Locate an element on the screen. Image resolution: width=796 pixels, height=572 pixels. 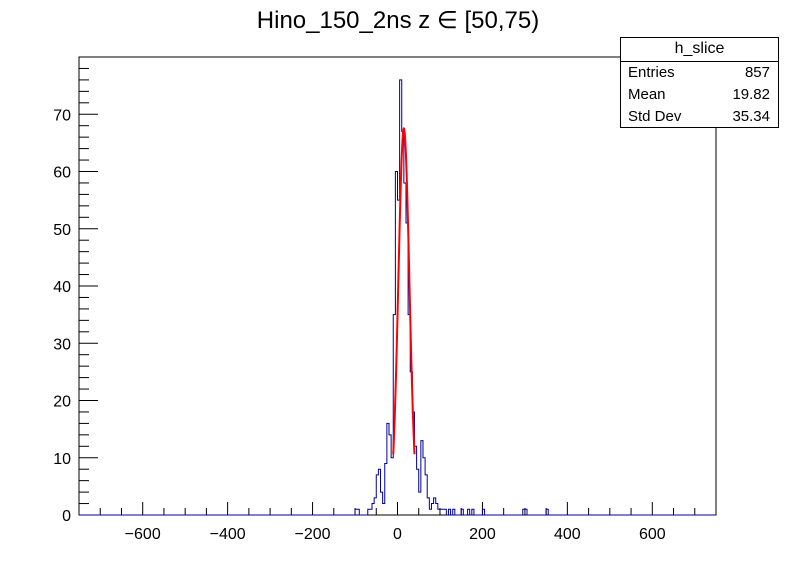
y-tick-label: 30 is located at coordinates (62, 344).